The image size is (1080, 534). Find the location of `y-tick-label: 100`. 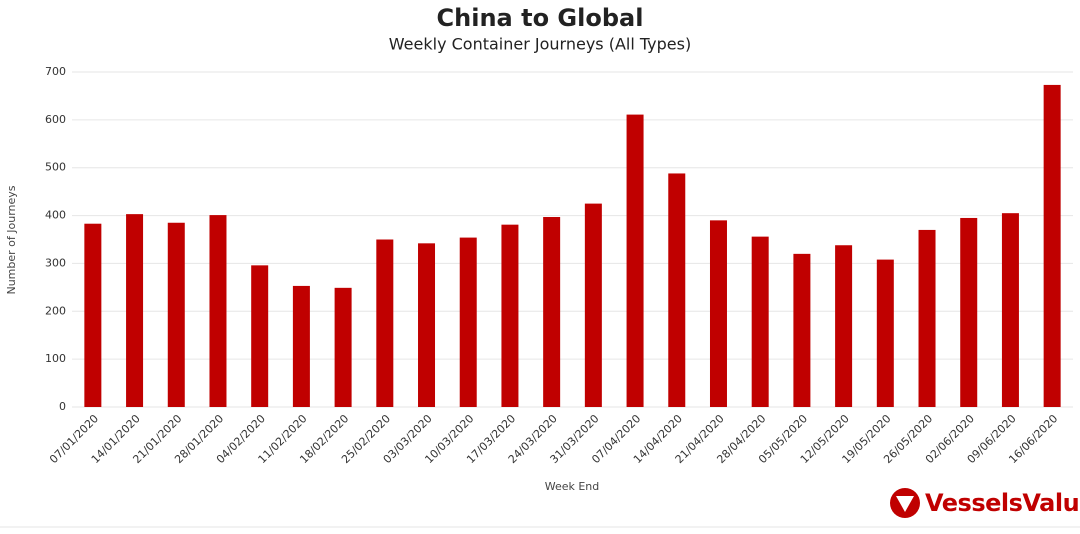

y-tick-label: 100 is located at coordinates (55, 358).